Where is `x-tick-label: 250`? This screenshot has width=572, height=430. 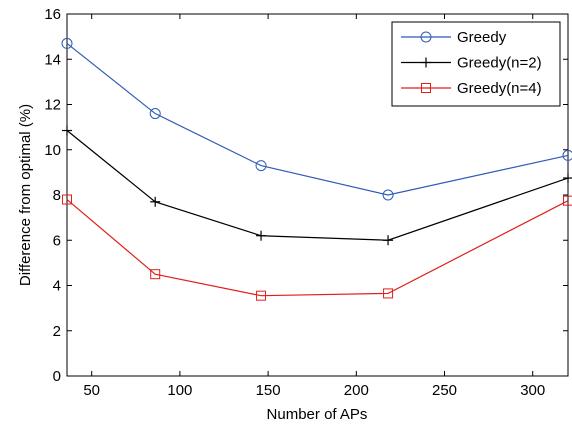
x-tick-label: 250 is located at coordinates (444, 390).